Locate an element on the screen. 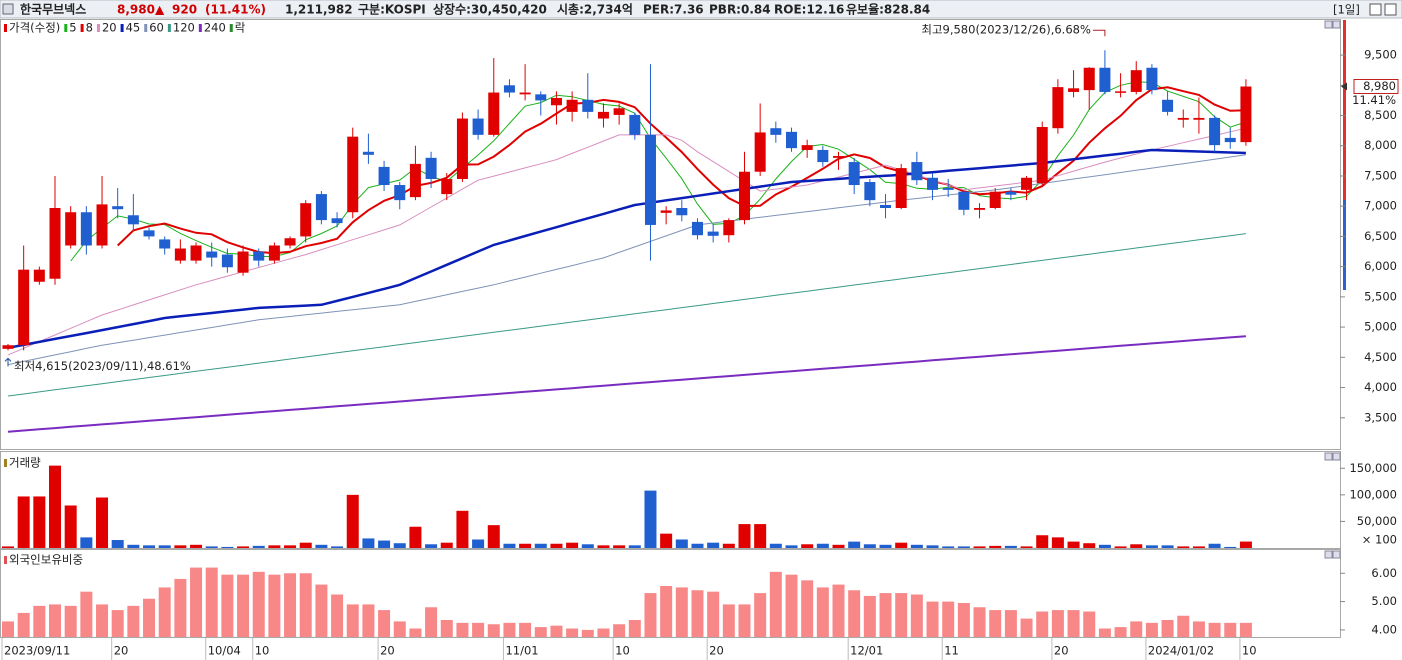  close-button is located at coordinates (1390, 9).